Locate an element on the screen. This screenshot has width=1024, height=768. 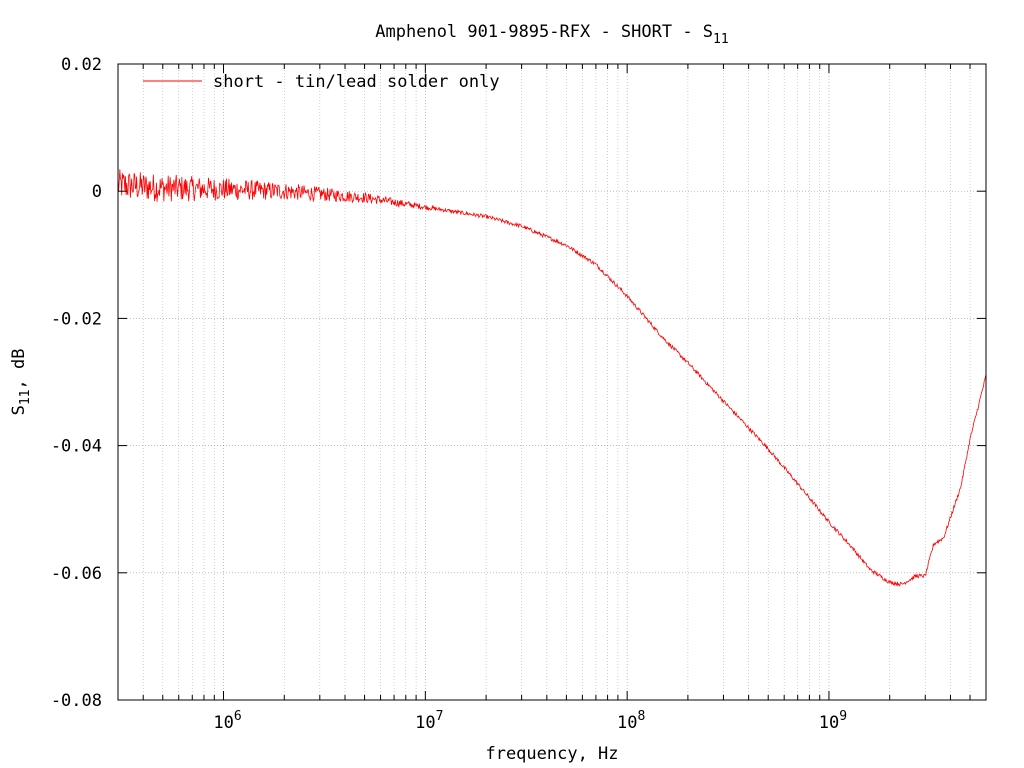
y-axis-title-main: S is located at coordinates (19, 410).